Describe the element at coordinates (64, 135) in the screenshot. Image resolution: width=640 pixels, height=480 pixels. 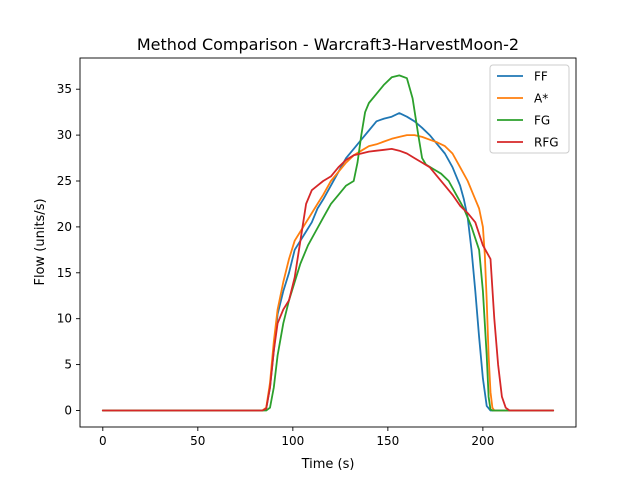
I see `y-tick-label: 30` at that location.